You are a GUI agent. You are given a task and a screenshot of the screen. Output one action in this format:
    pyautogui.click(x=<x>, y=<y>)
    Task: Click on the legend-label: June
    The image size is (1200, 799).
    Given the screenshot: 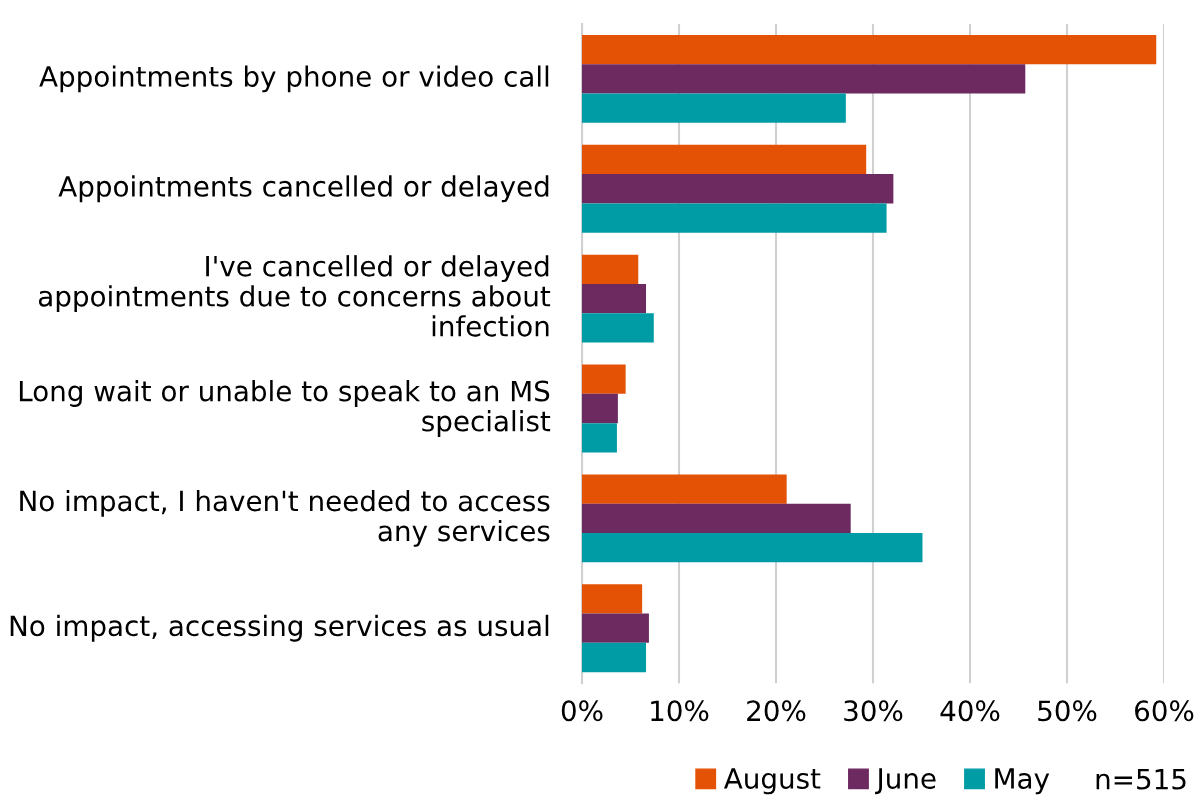 What is the action you would take?
    pyautogui.click(x=905, y=781)
    